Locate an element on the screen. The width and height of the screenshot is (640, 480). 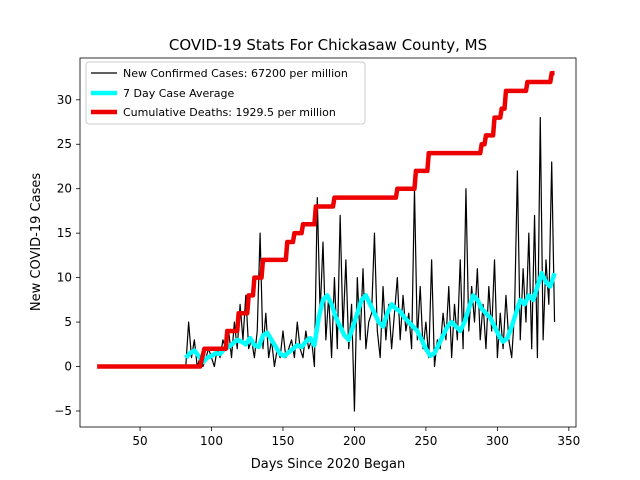
y-tick-label: 0 is located at coordinates (68, 367).